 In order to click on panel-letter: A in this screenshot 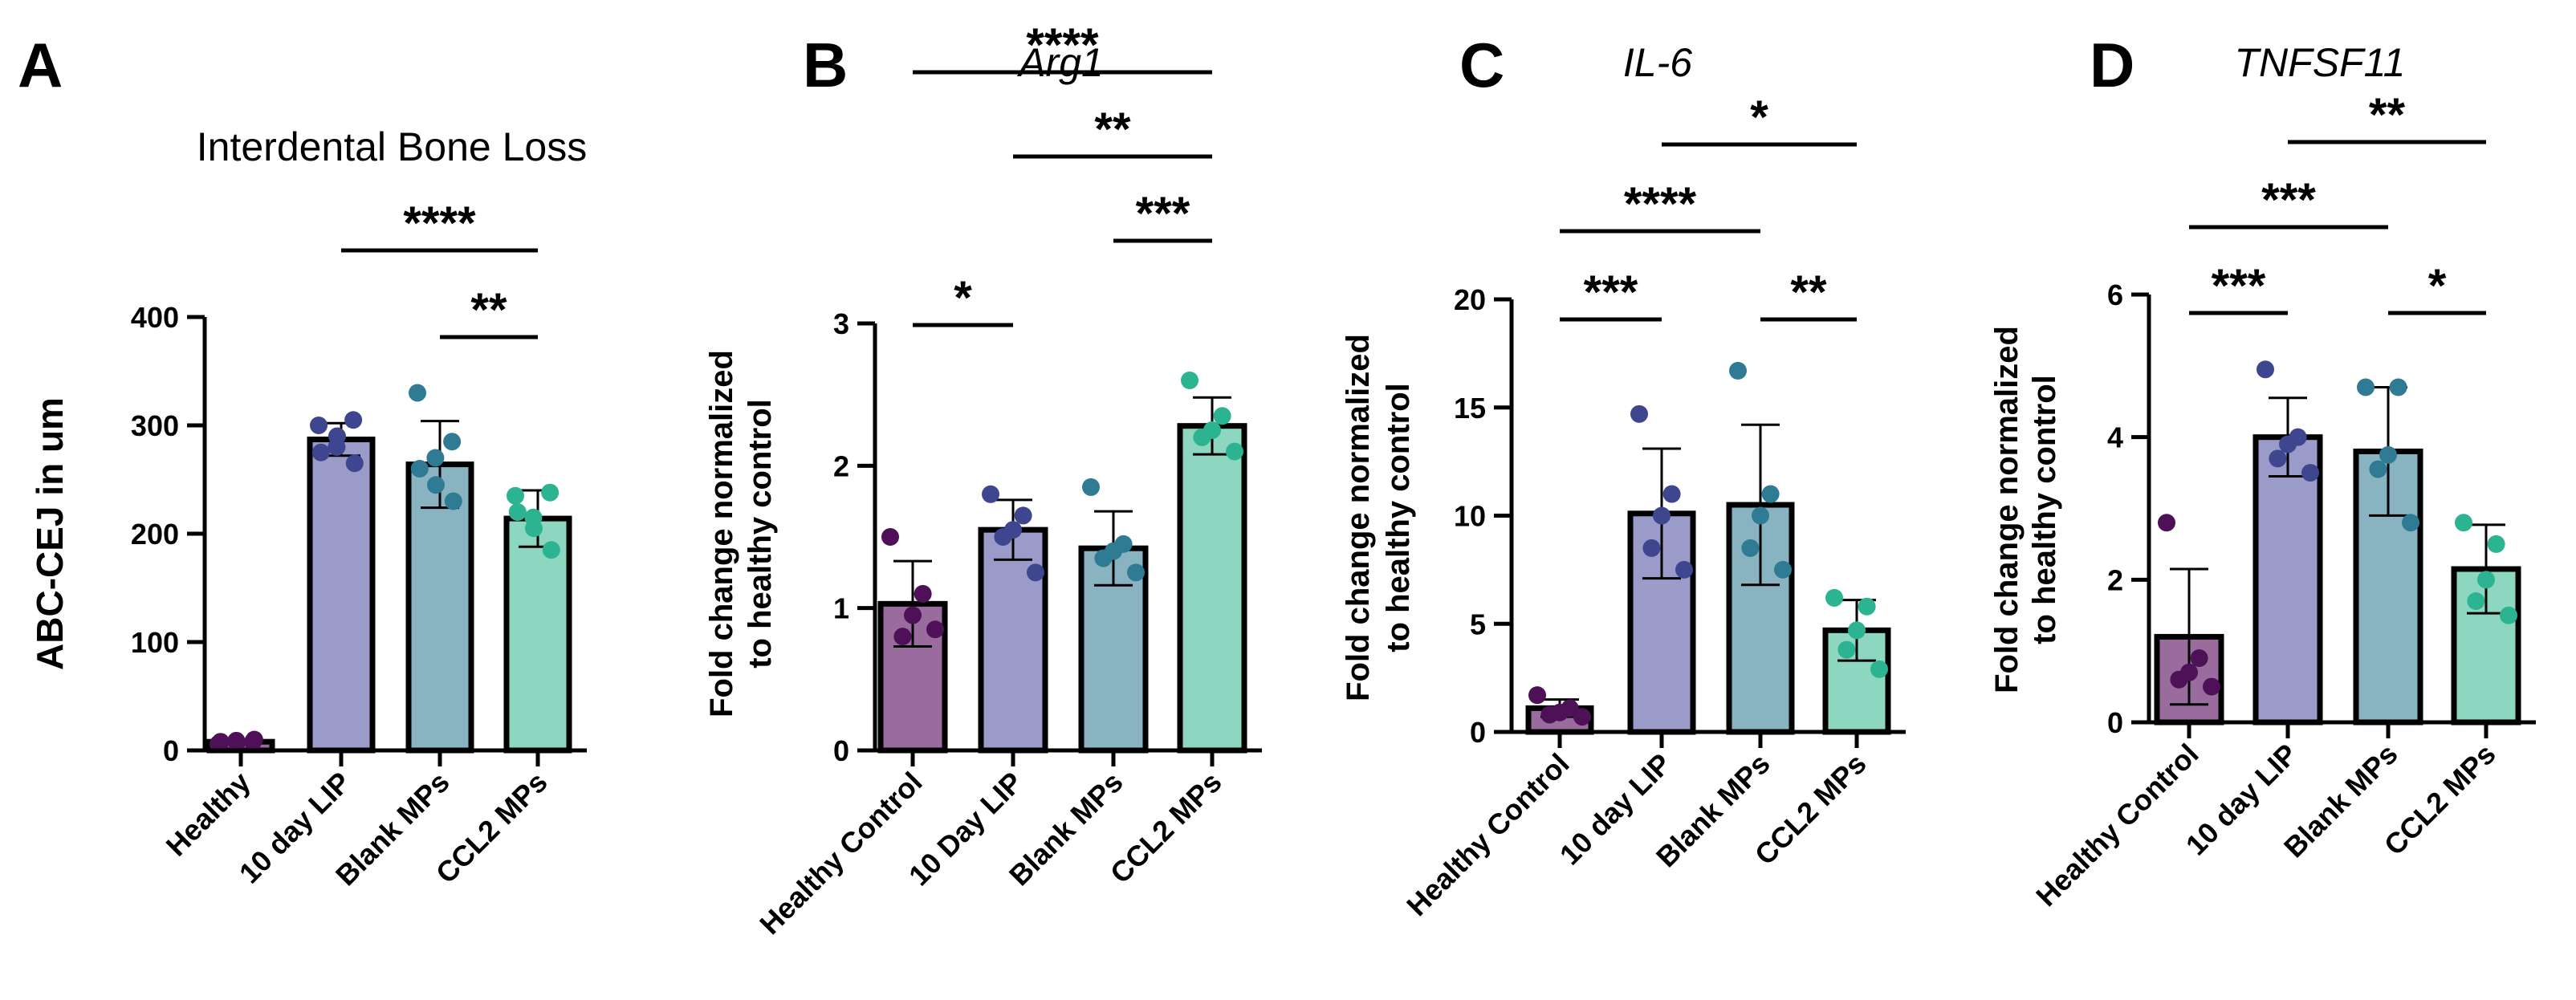, I will do `click(40, 65)`.